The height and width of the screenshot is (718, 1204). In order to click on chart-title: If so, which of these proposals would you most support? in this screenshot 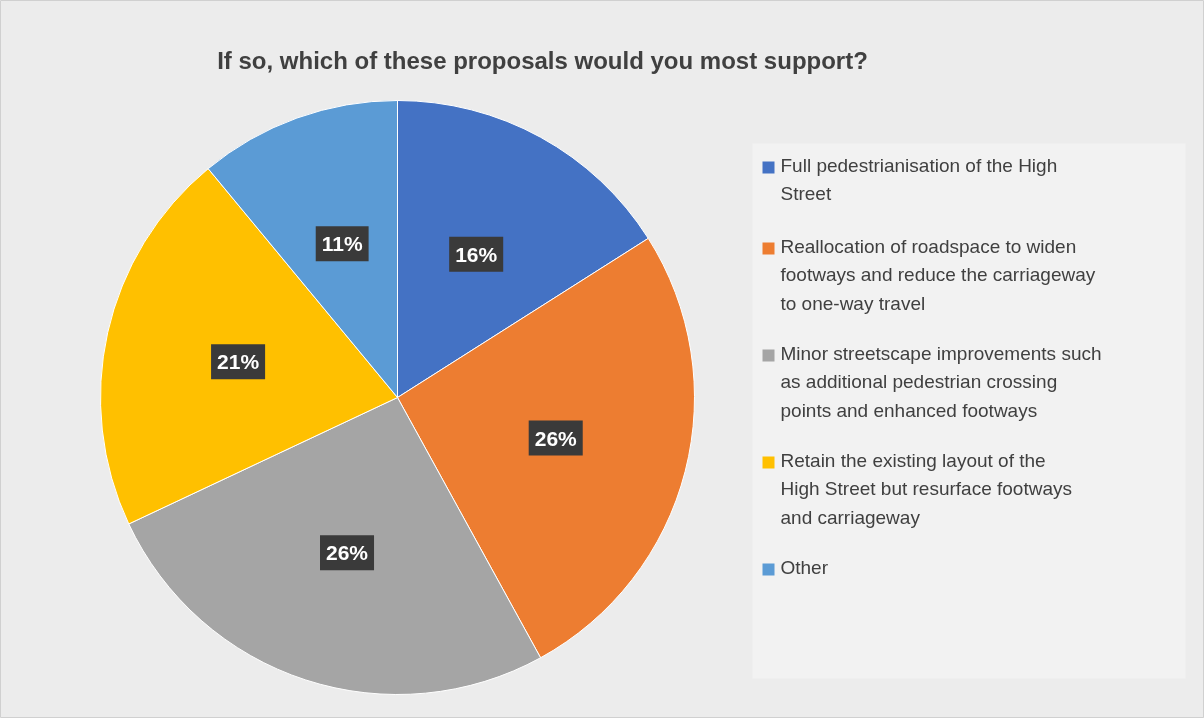, I will do `click(542, 60)`.